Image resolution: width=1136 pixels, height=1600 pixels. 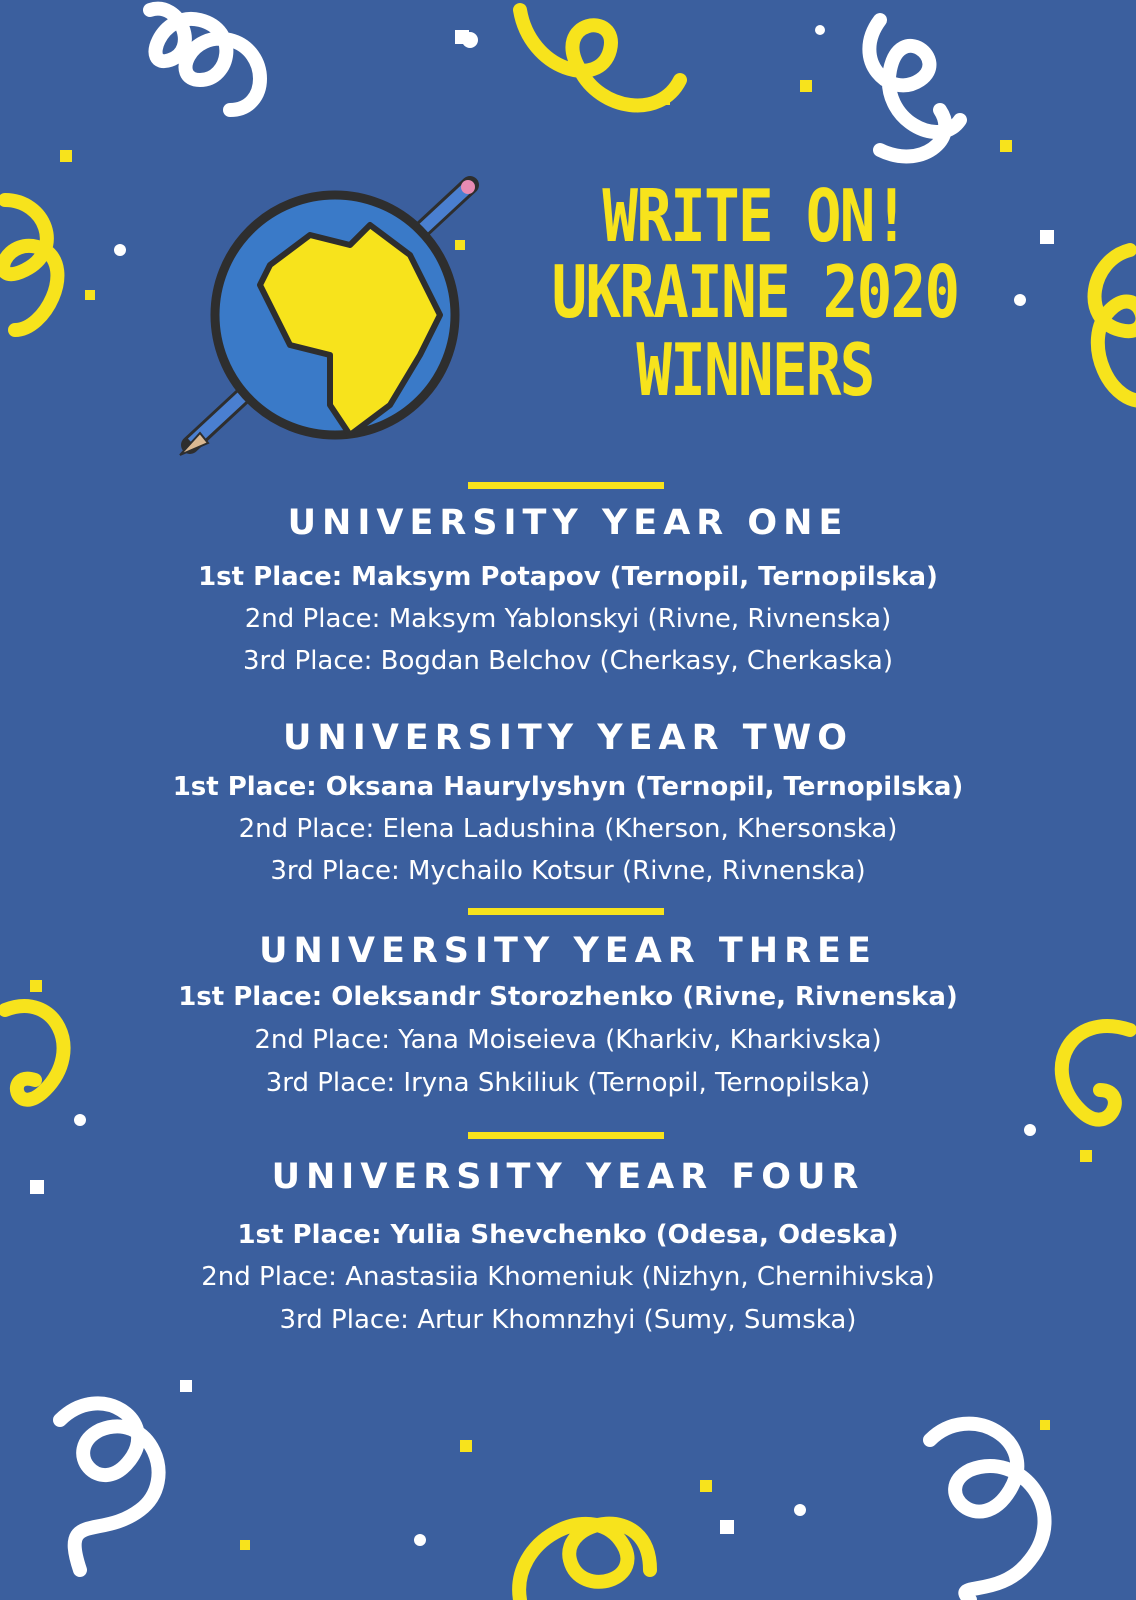 I want to click on section-heading: UNIVERSITY YEAR ONE, so click(x=568, y=523).